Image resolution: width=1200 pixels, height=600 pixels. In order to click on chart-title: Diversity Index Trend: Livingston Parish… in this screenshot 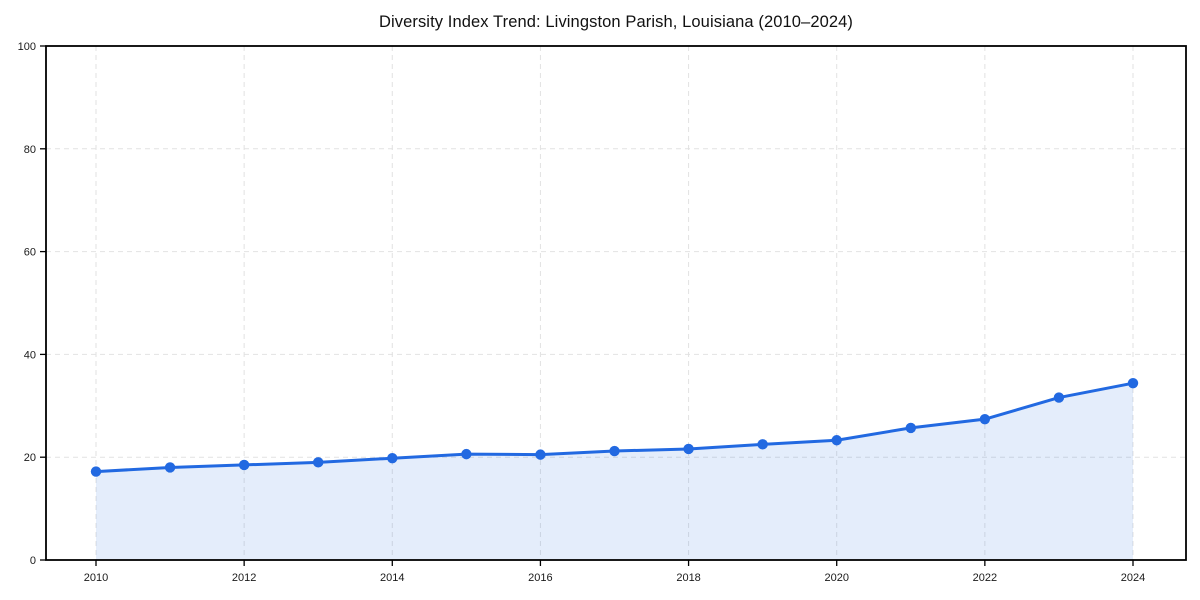, I will do `click(616, 22)`.